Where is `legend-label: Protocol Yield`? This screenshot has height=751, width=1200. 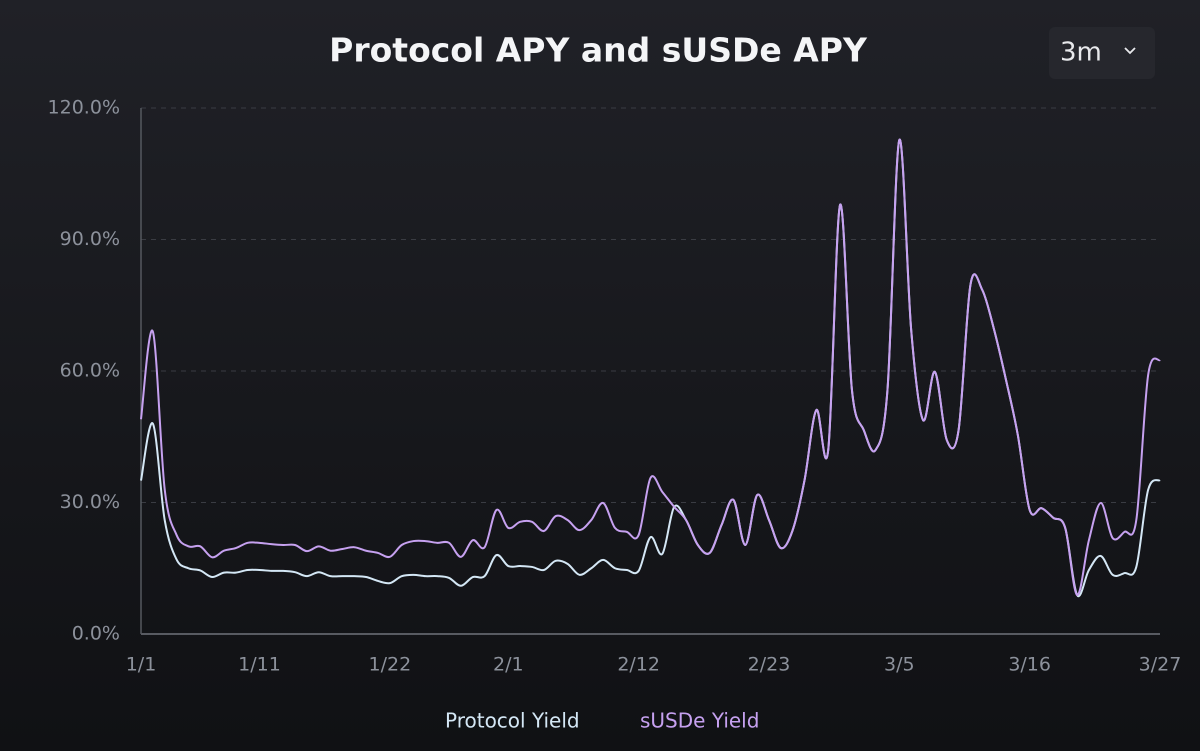 legend-label: Protocol Yield is located at coordinates (512, 721).